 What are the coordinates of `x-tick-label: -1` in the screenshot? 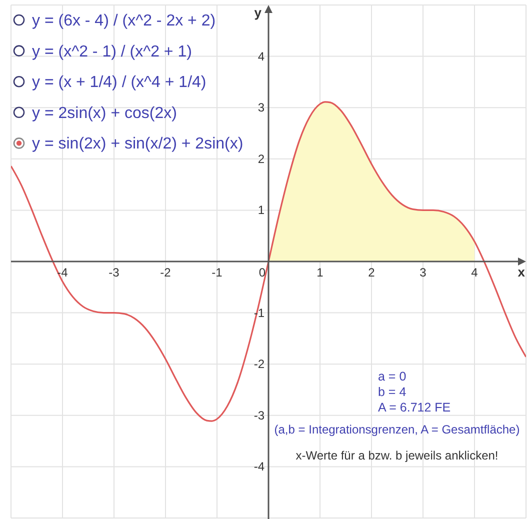 It's located at (217, 273).